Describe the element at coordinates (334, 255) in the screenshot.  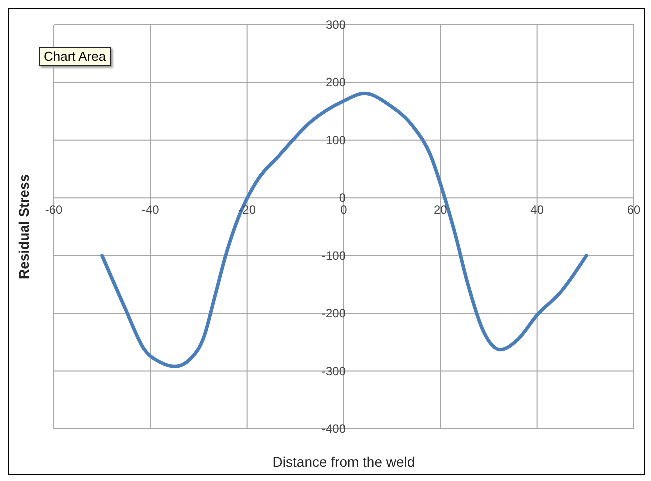
I see `y-tick-label: -100` at that location.